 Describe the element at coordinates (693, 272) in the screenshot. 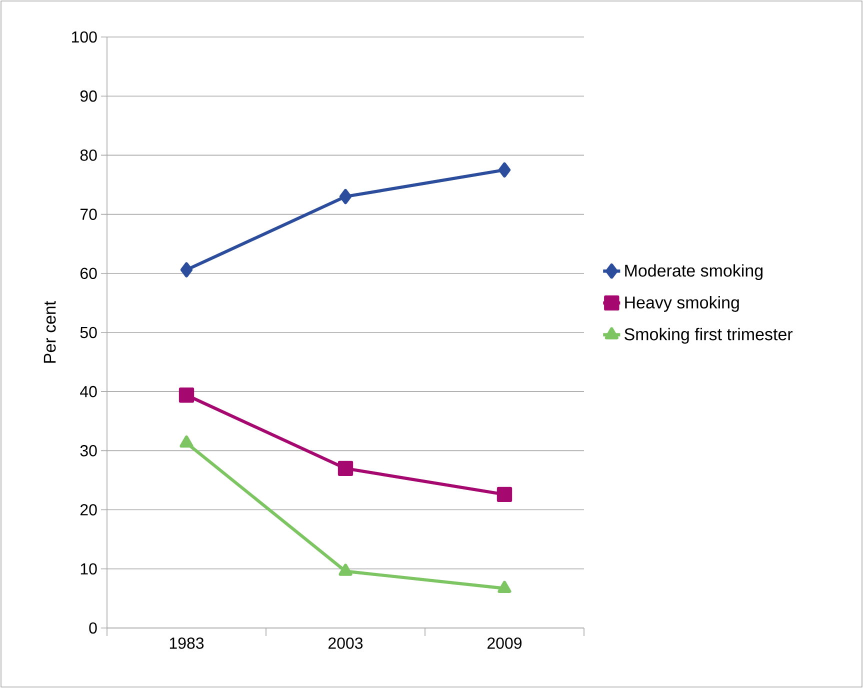

I see `legend-label: Moderate smoking` at that location.